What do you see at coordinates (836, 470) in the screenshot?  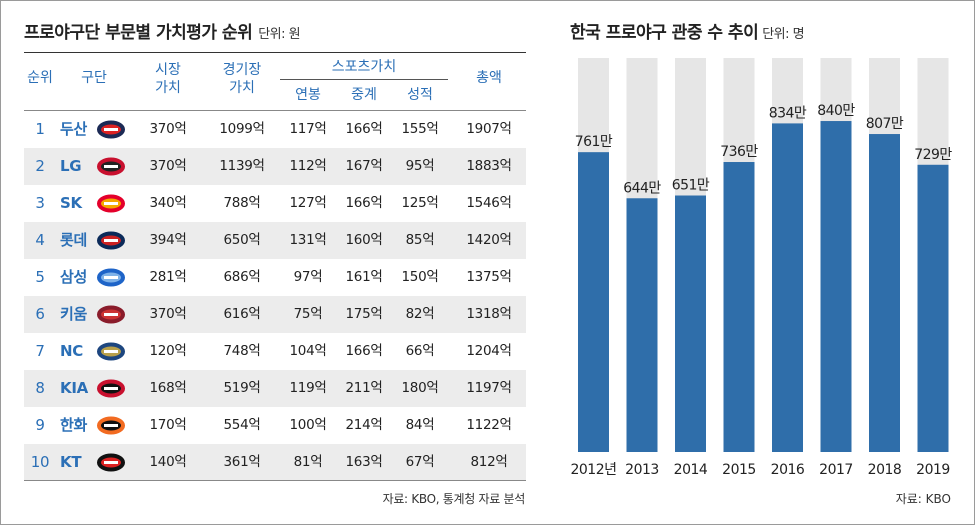 I see `x-tick-label: 2017` at bounding box center [836, 470].